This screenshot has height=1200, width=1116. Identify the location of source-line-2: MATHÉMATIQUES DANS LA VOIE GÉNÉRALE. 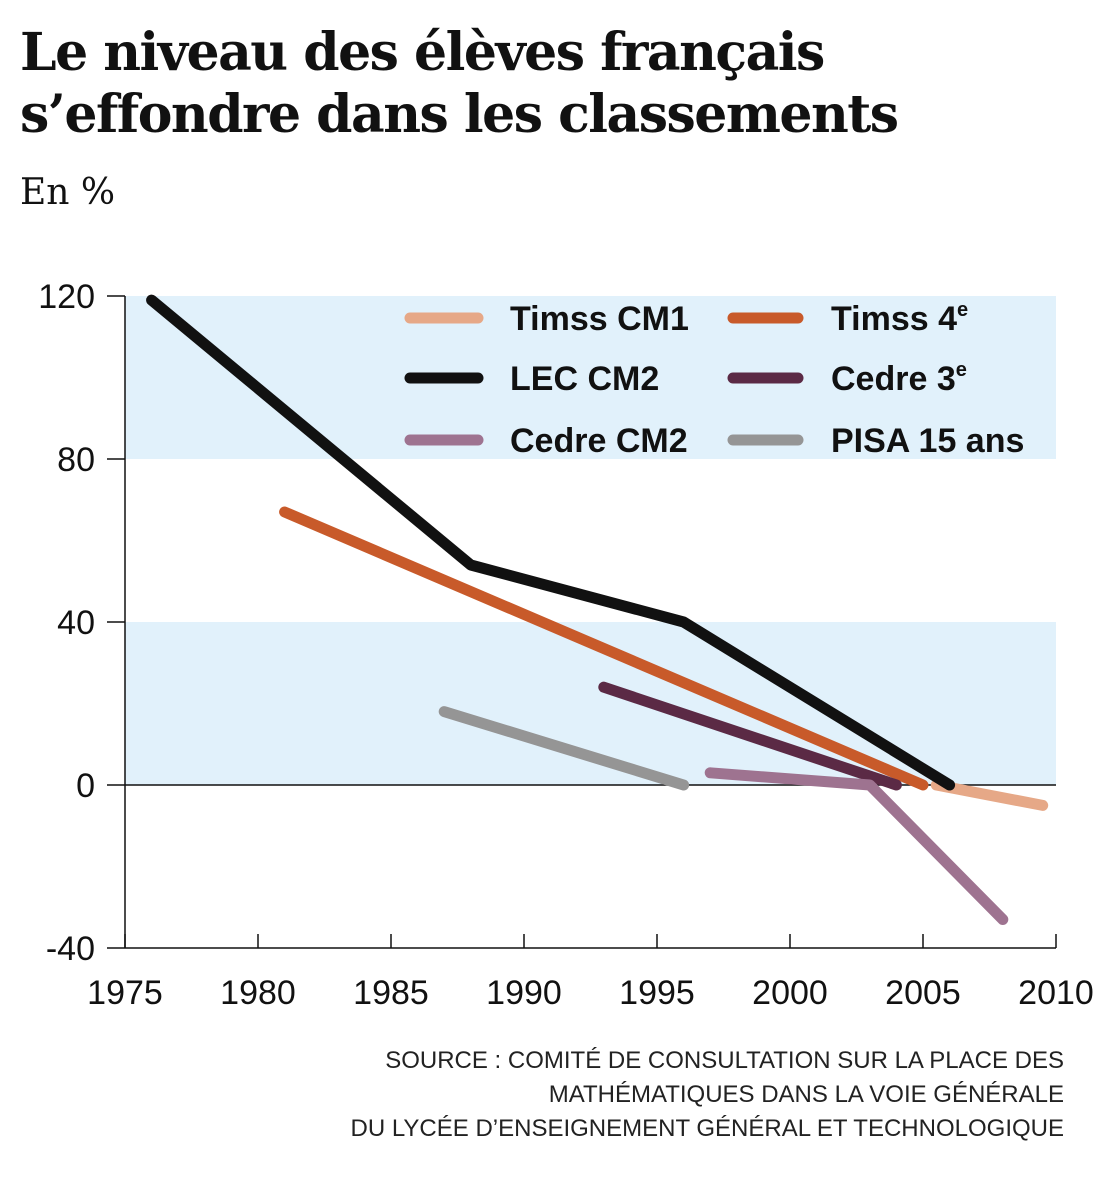
(806, 1094).